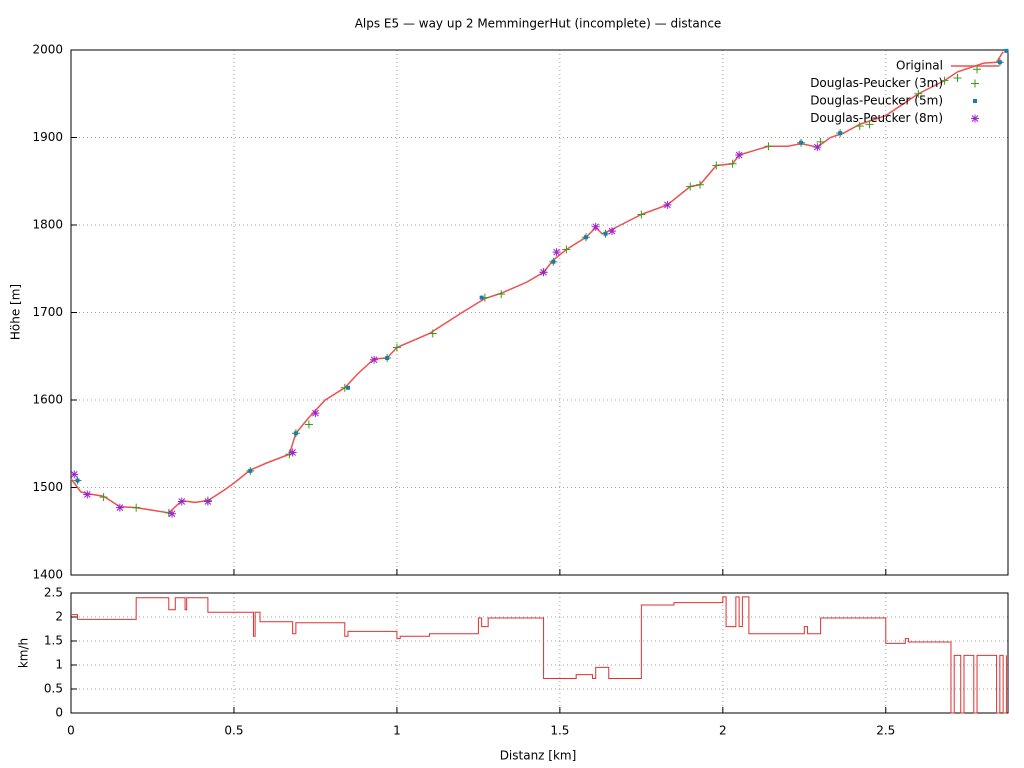  What do you see at coordinates (16, 312) in the screenshot?
I see `y-axis-label: Höhe [m]` at bounding box center [16, 312].